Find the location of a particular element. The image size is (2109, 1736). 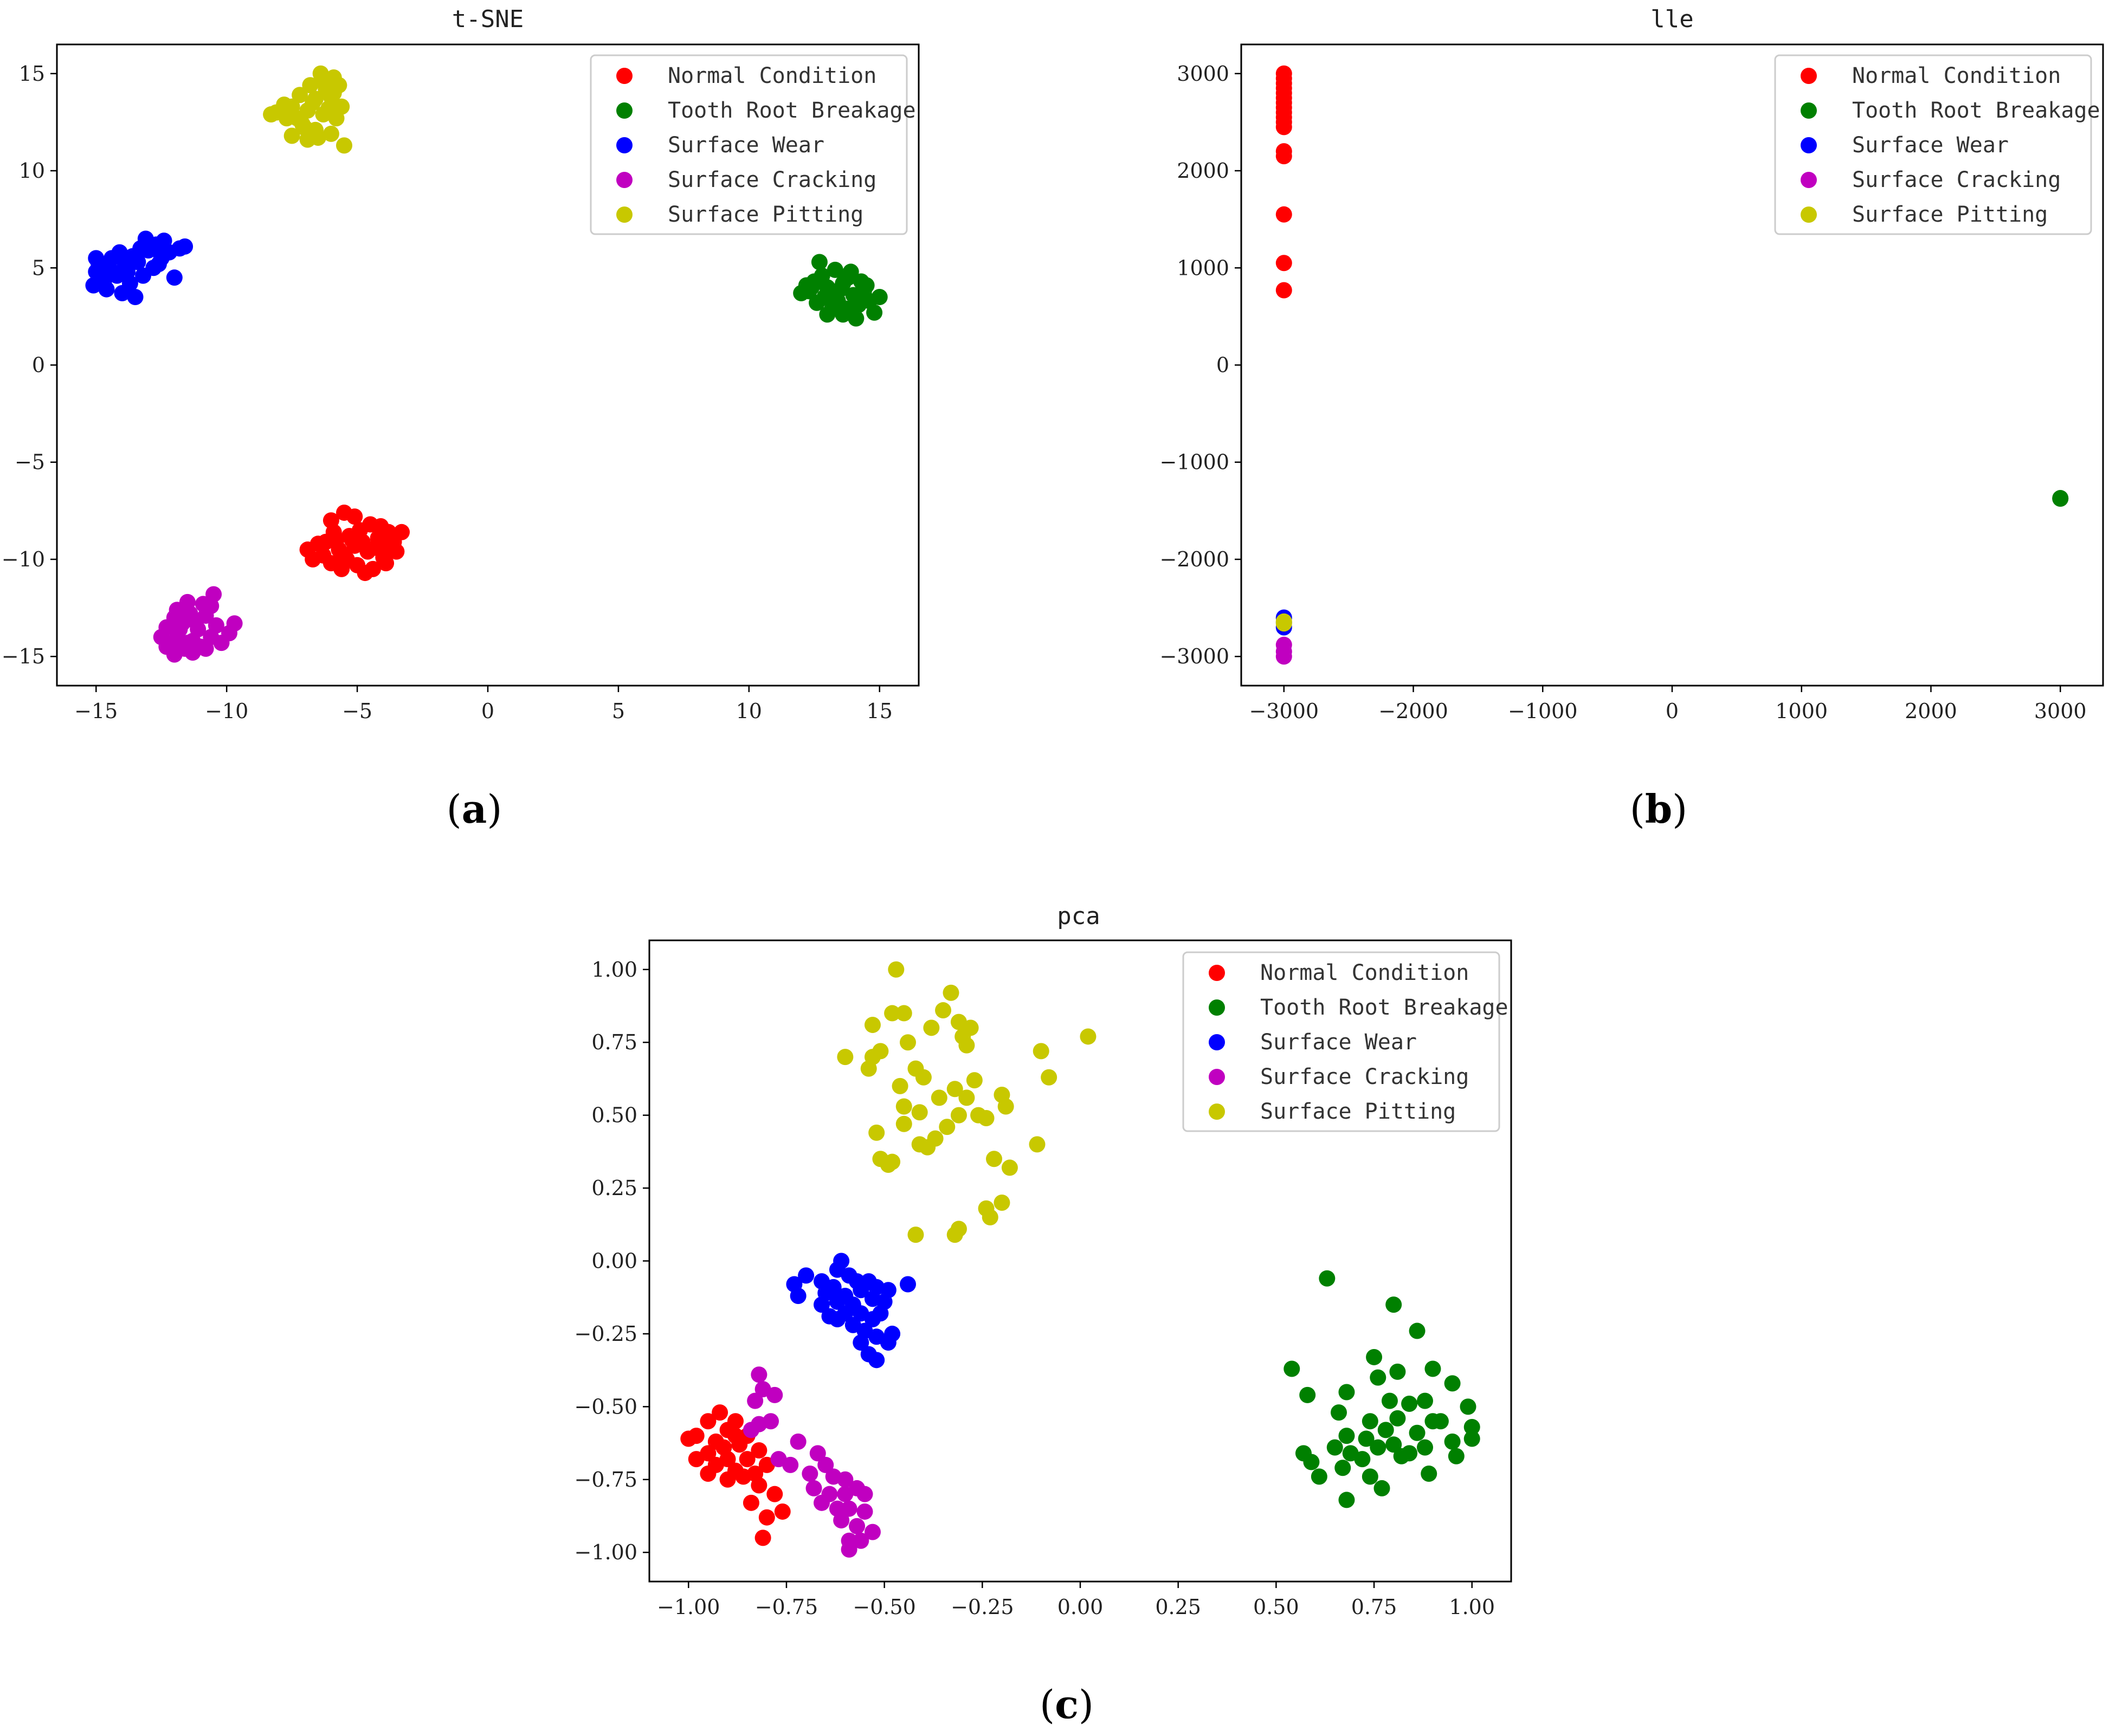

tsne-xtick-label: 15 is located at coordinates (880, 711).